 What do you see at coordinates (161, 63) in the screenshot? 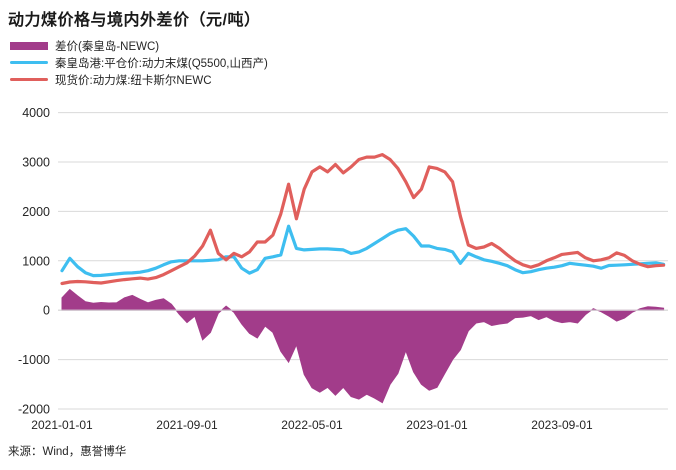
I see `qhd-series-label: 秦皇岛港:平仓价:动力末煤(Q5500,山西产)` at bounding box center [161, 63].